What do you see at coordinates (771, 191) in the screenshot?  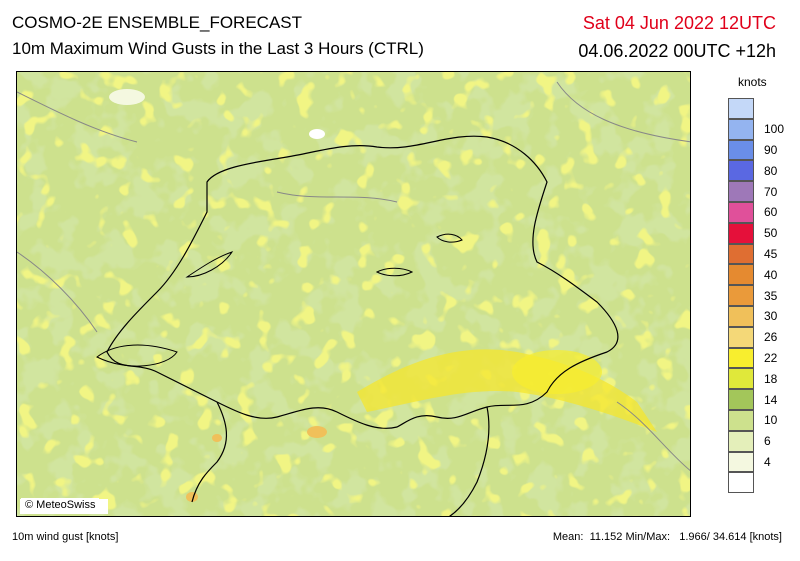 I see `legend-tick-label: 70` at bounding box center [771, 191].